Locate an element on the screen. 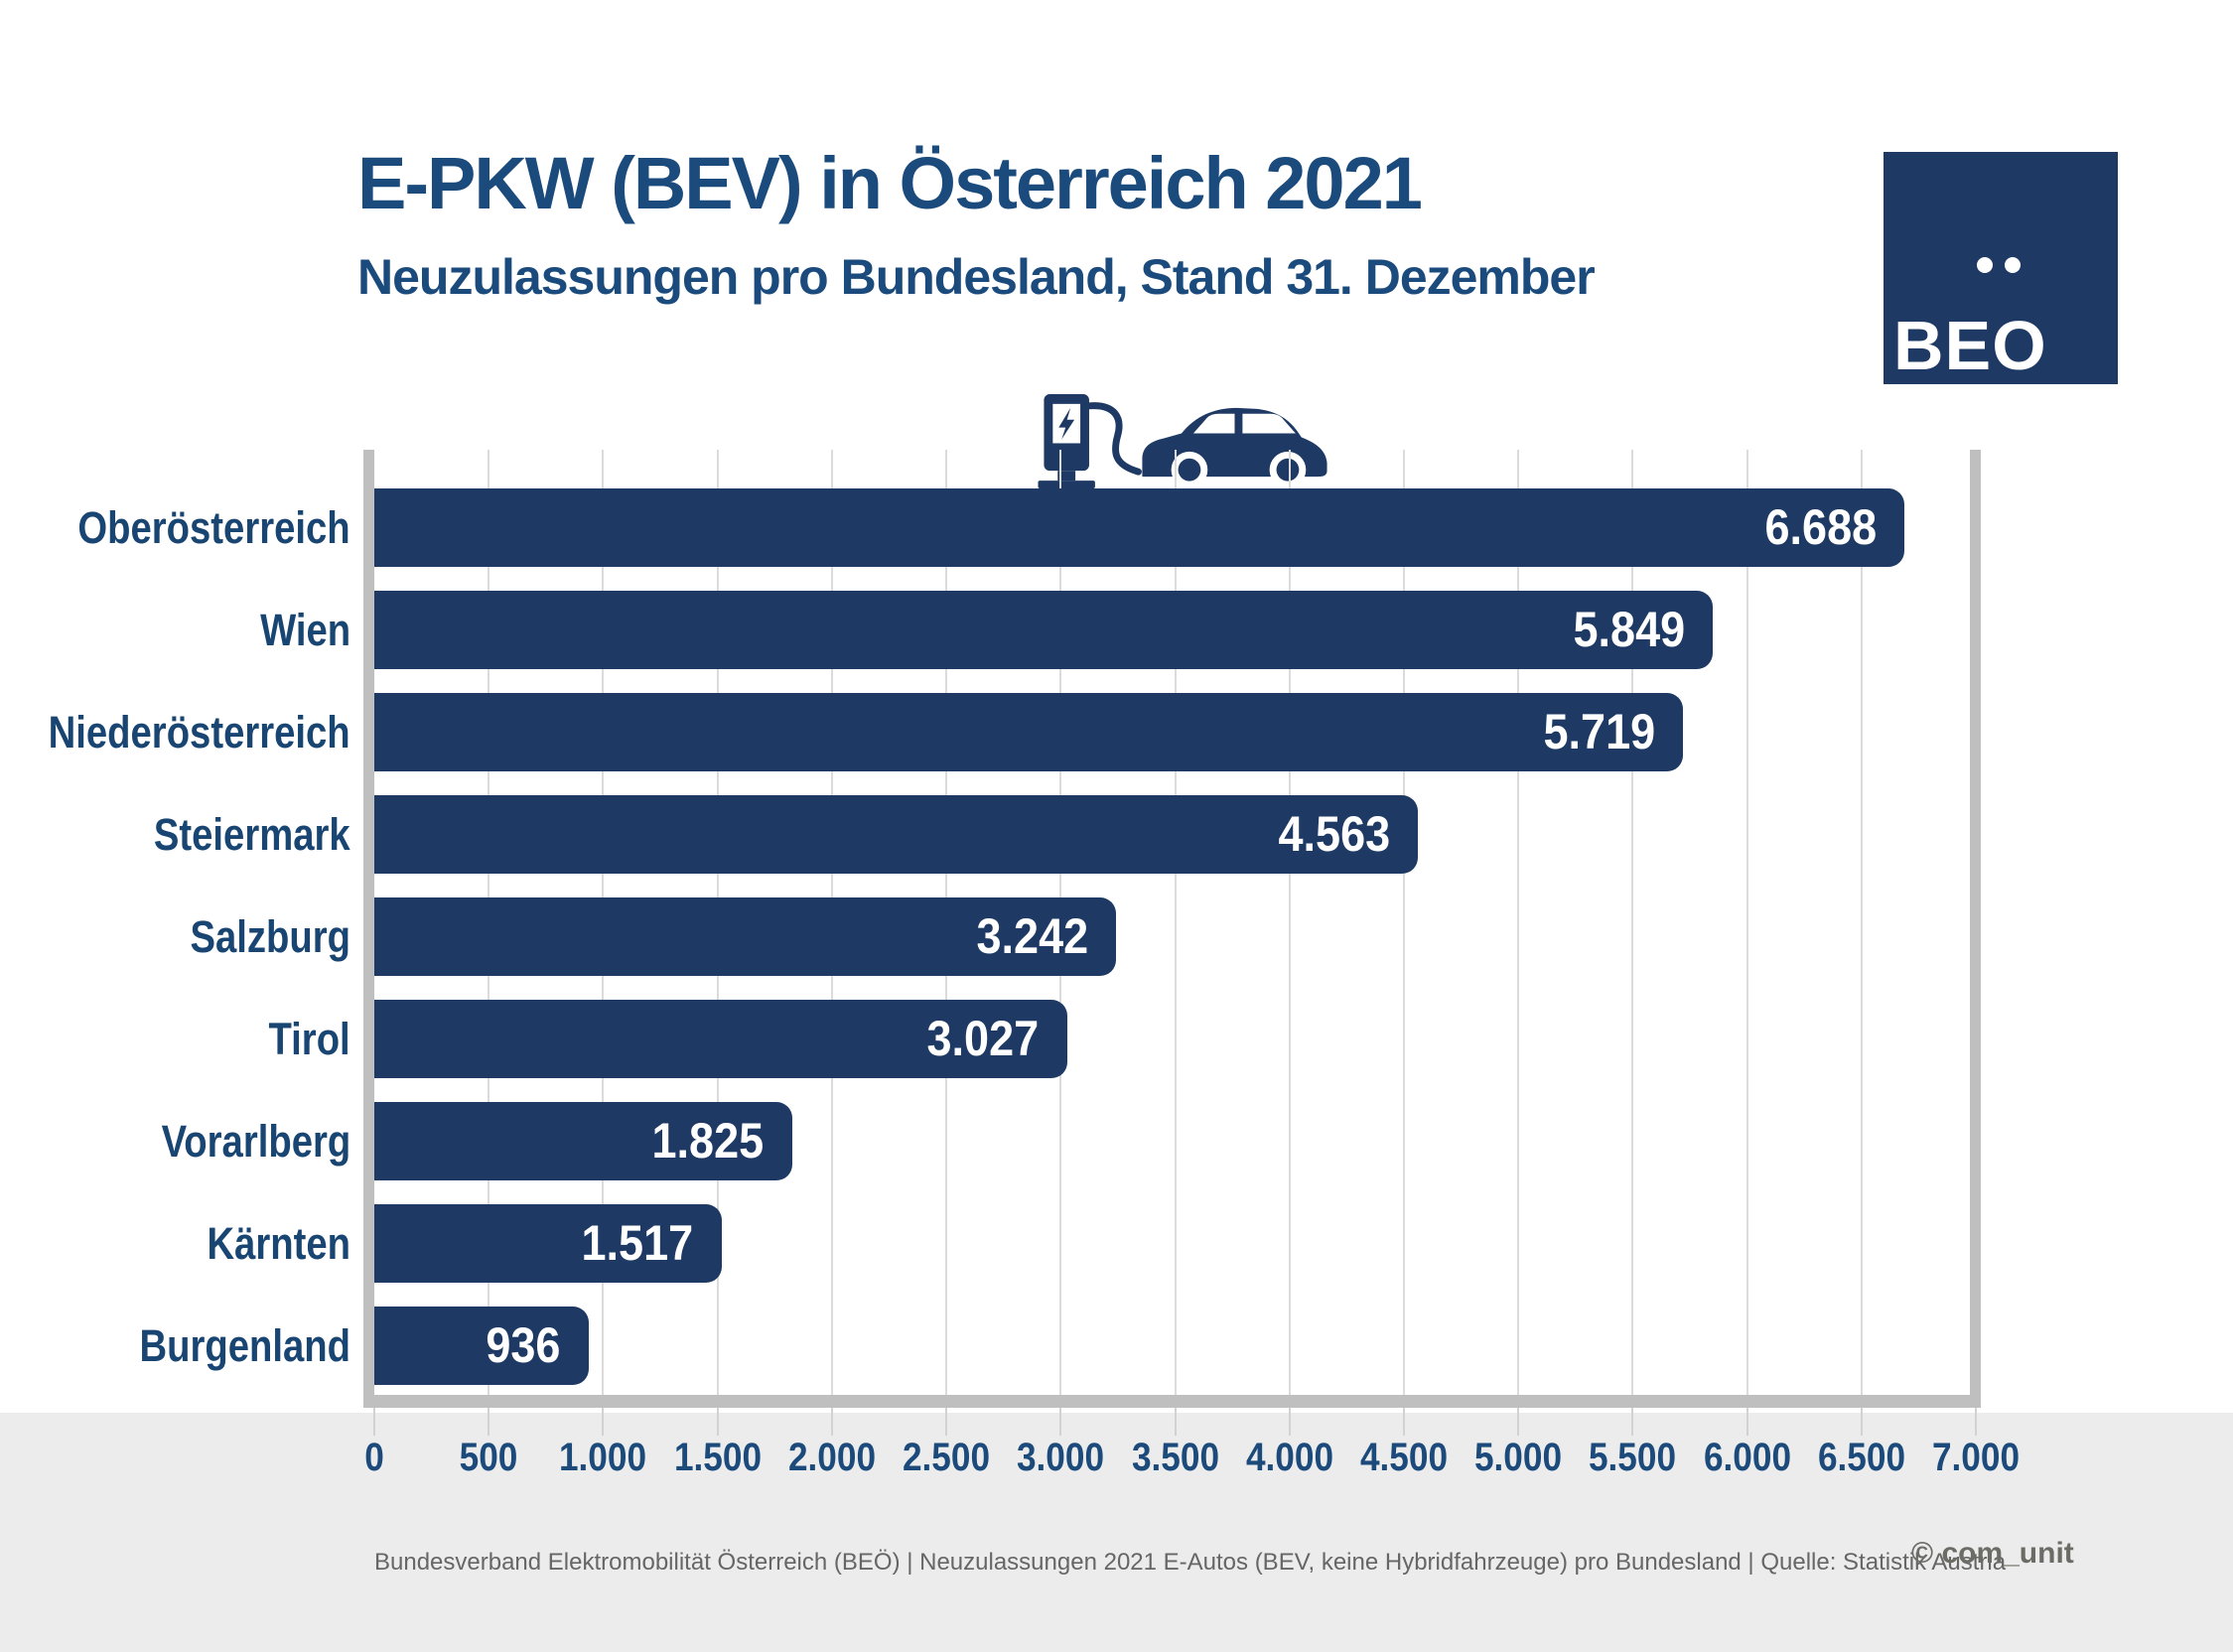 The height and width of the screenshot is (1652, 2233). x-axis-tick-label: 2.000 is located at coordinates (831, 1458).